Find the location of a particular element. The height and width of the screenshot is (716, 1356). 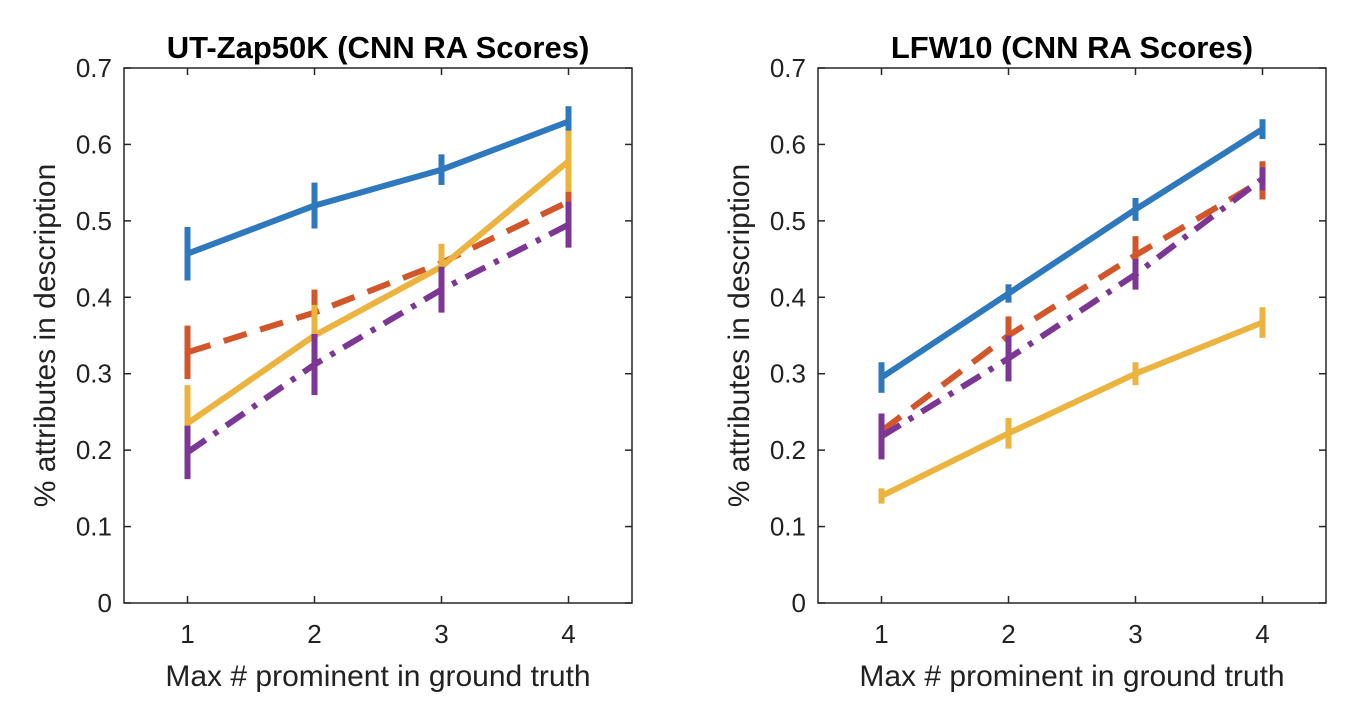

chart-title: LFW10 (CNN RA Scores) is located at coordinates (1072, 47).